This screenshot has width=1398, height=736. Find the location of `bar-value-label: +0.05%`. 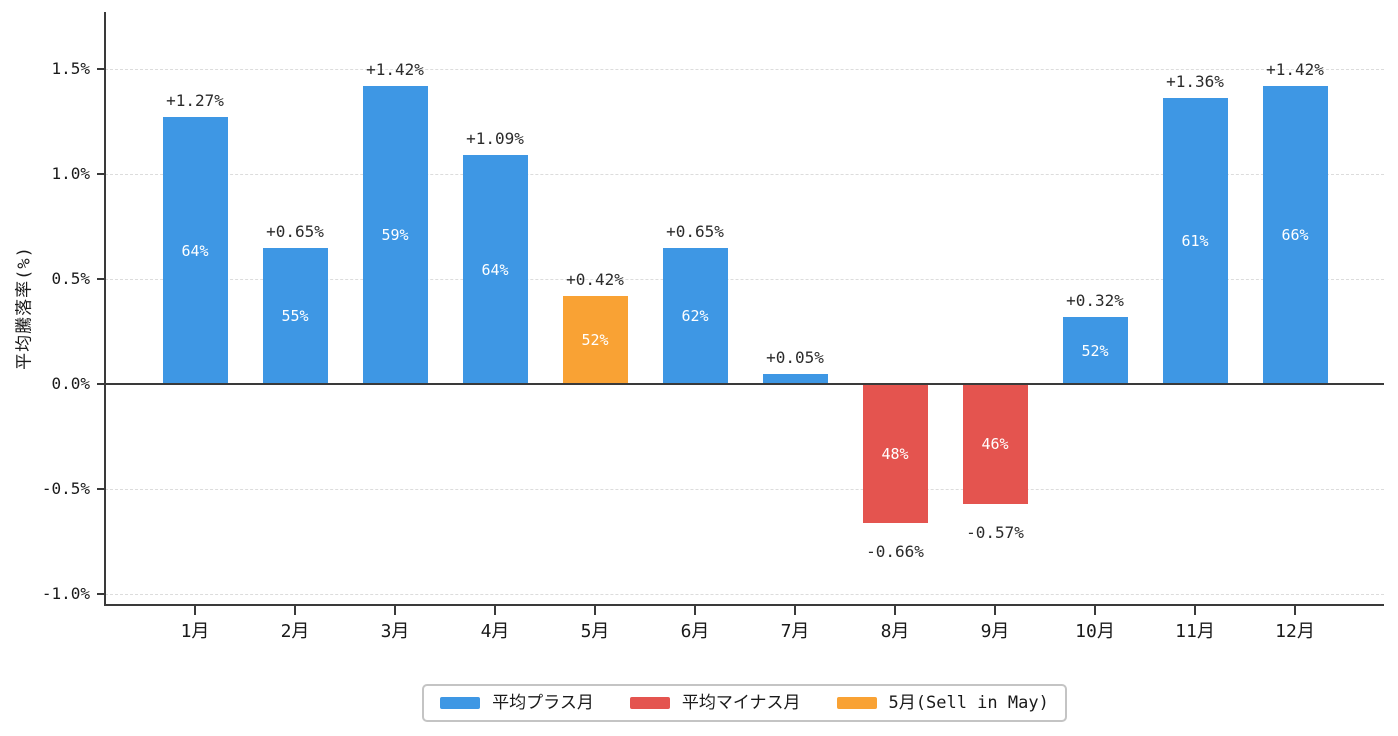

bar-value-label: +0.05% is located at coordinates (795, 357).